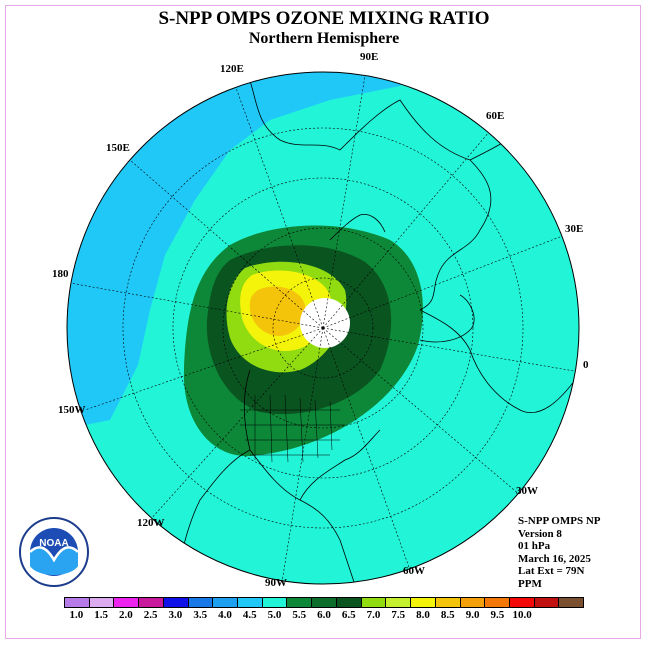 Image resolution: width=648 pixels, height=648 pixels. I want to click on color-bar-tick-label: 8.0, so click(423, 615).